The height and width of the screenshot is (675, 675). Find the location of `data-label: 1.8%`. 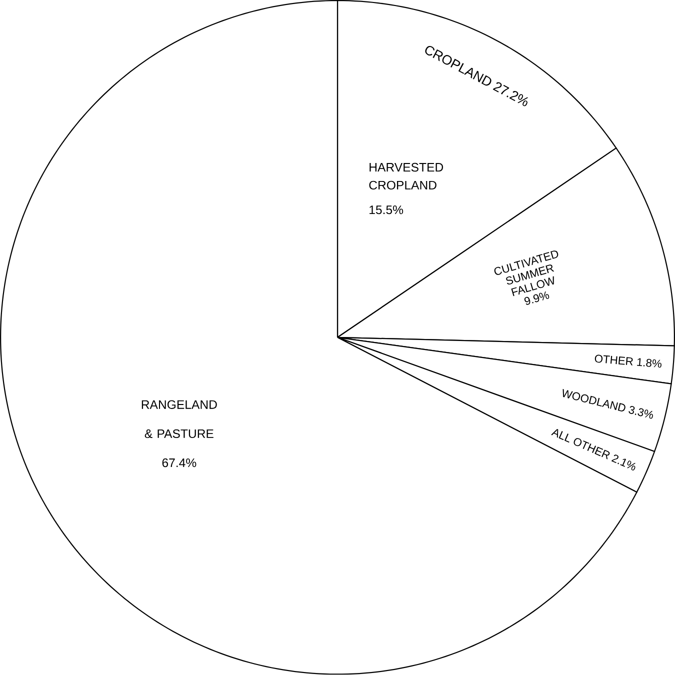

data-label: 1.8% is located at coordinates (649, 363).